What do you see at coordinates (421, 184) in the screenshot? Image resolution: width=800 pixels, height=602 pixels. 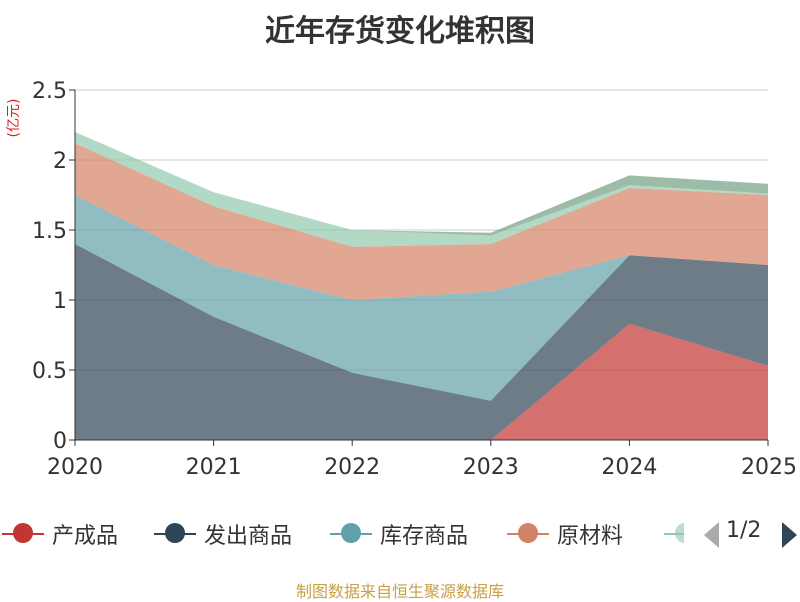 I see `area-series-unlabeled` at bounding box center [421, 184].